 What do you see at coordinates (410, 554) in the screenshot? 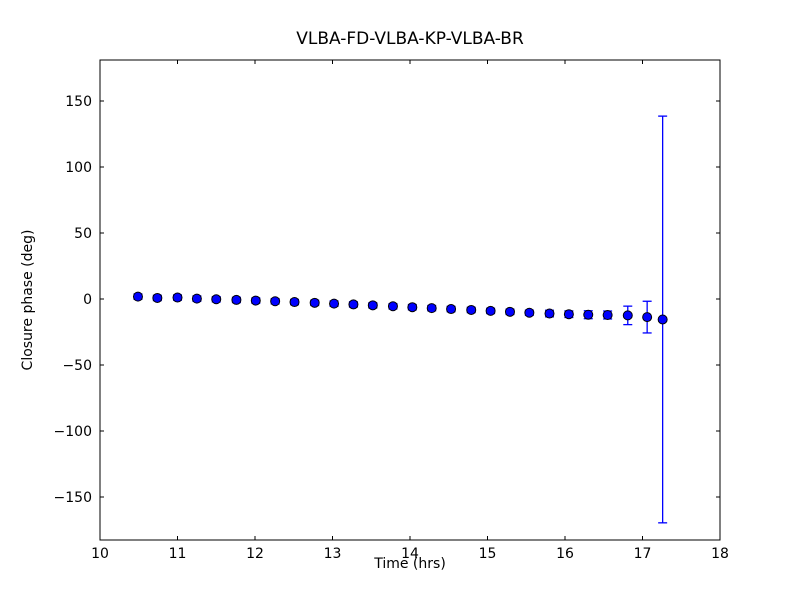
I see `x-tick-label: 14` at bounding box center [410, 554].